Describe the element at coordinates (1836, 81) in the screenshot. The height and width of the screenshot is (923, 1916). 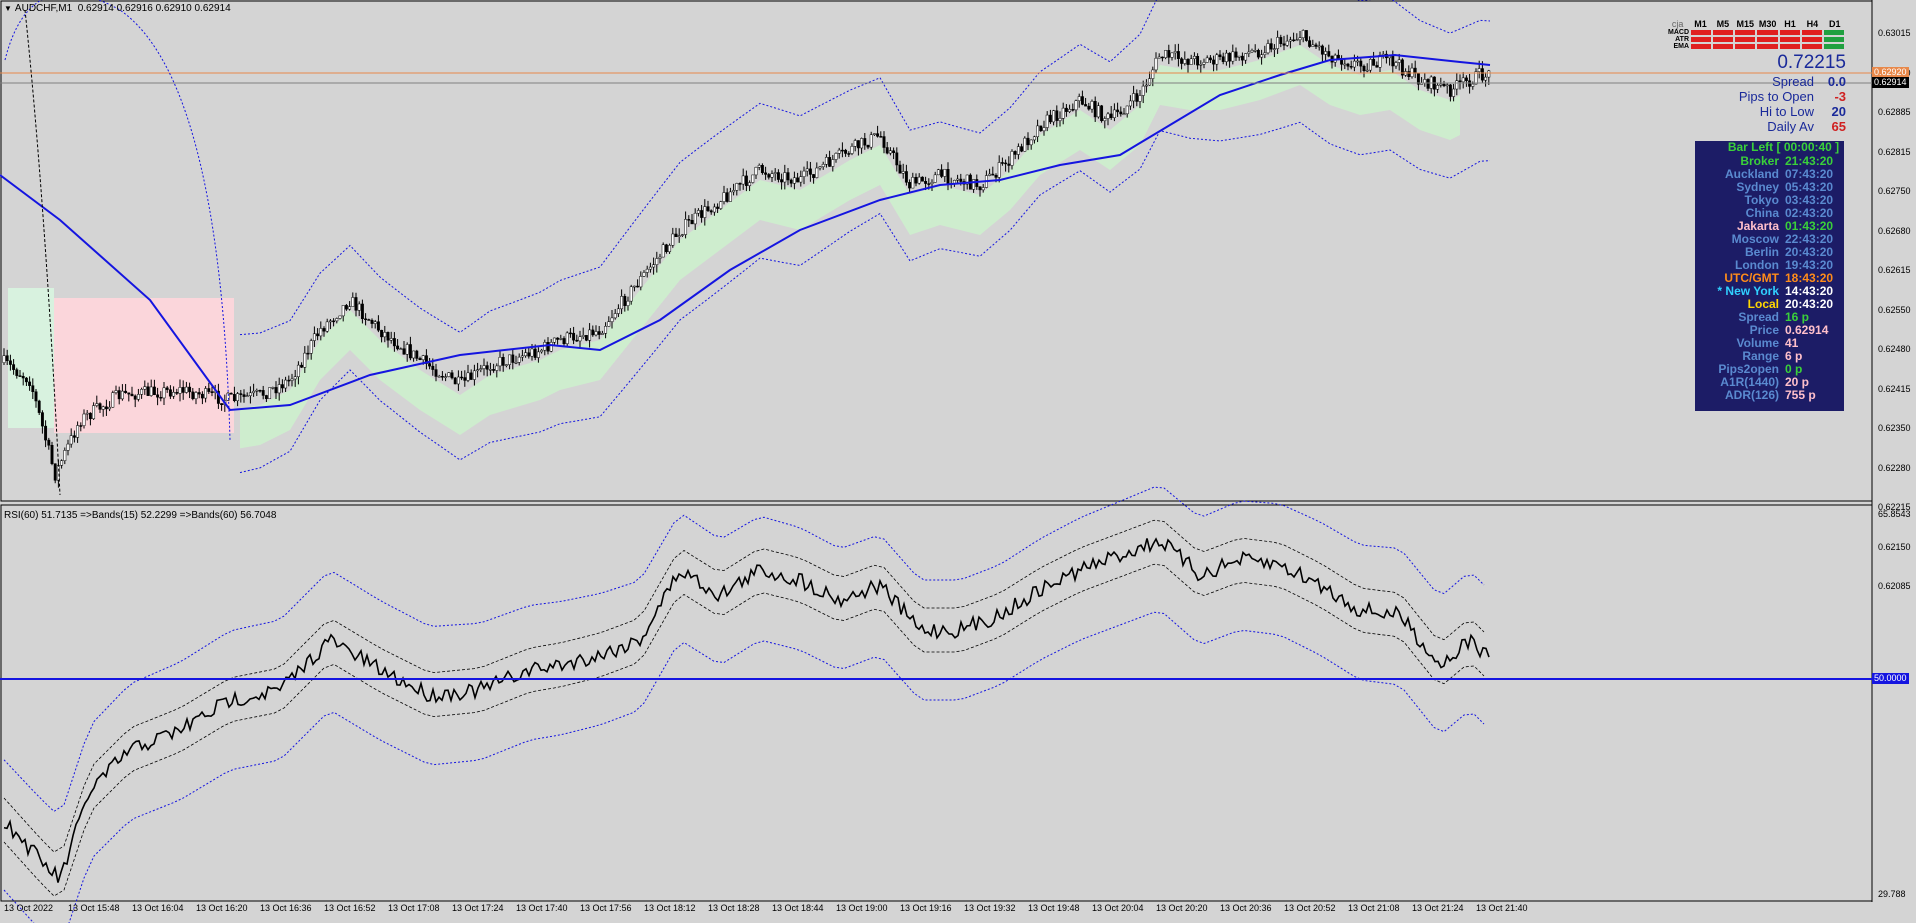
I see `info-value: 0.0` at that location.